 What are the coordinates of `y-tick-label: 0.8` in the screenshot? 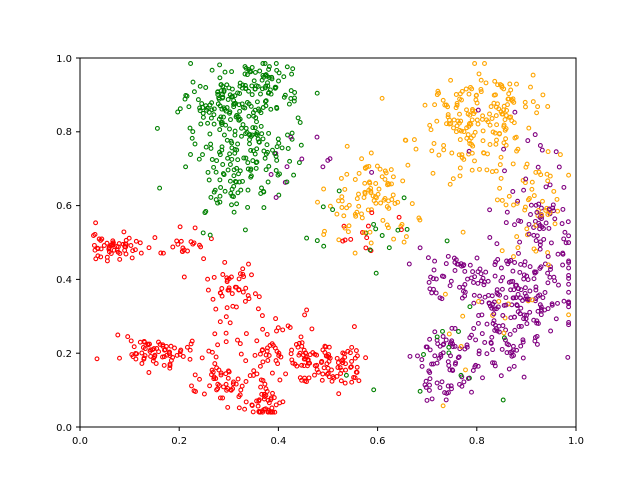 It's located at (64, 132).